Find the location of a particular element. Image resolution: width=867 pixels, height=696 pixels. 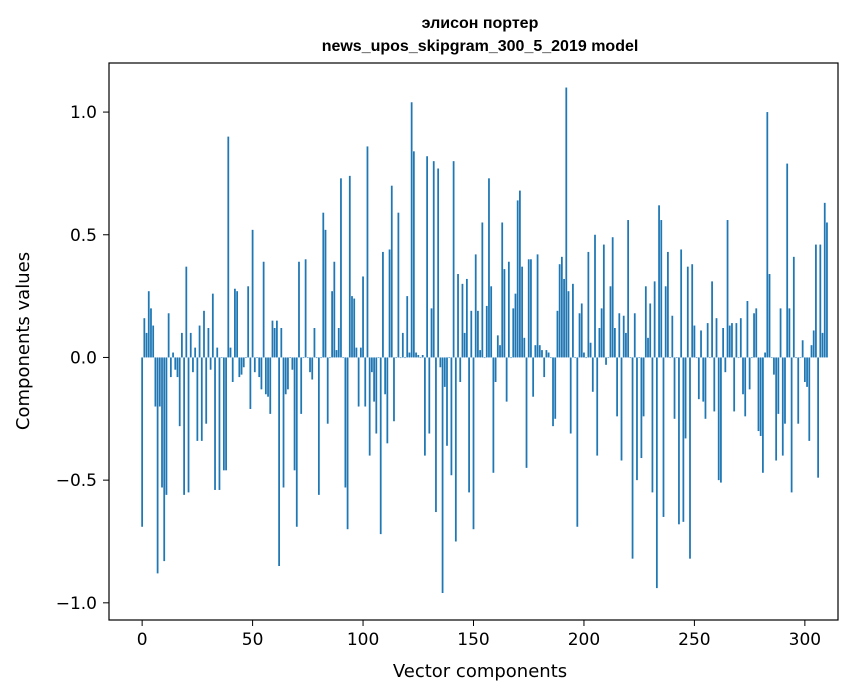

x-tick-label: 100 is located at coordinates (363, 640).